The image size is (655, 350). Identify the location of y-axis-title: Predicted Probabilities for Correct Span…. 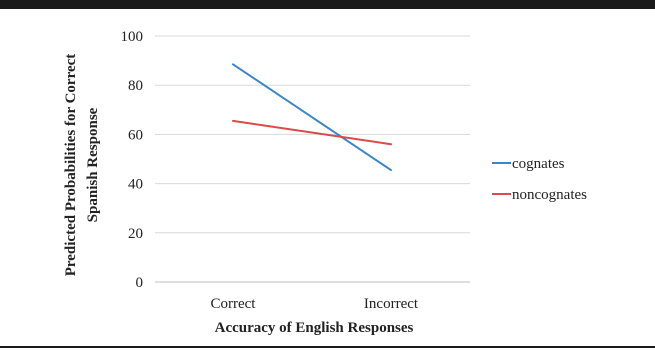
(82, 165).